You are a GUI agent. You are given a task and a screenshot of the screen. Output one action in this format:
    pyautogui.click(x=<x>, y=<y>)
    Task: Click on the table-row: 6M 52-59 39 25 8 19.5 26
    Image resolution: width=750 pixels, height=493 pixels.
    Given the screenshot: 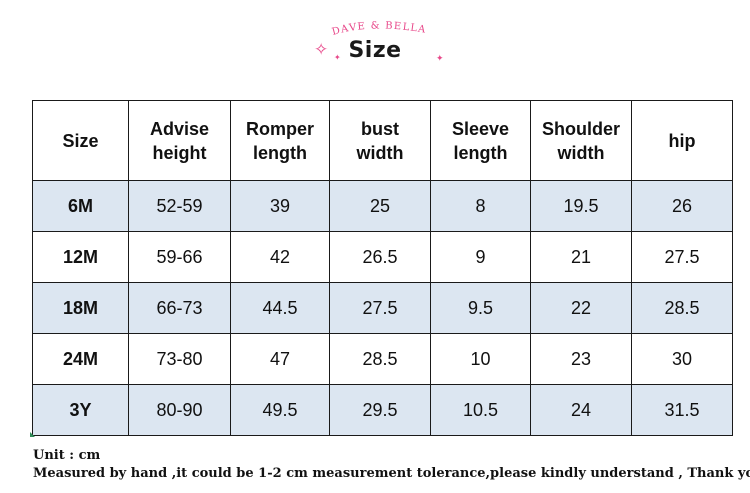 What is the action you would take?
    pyautogui.click(x=382, y=206)
    